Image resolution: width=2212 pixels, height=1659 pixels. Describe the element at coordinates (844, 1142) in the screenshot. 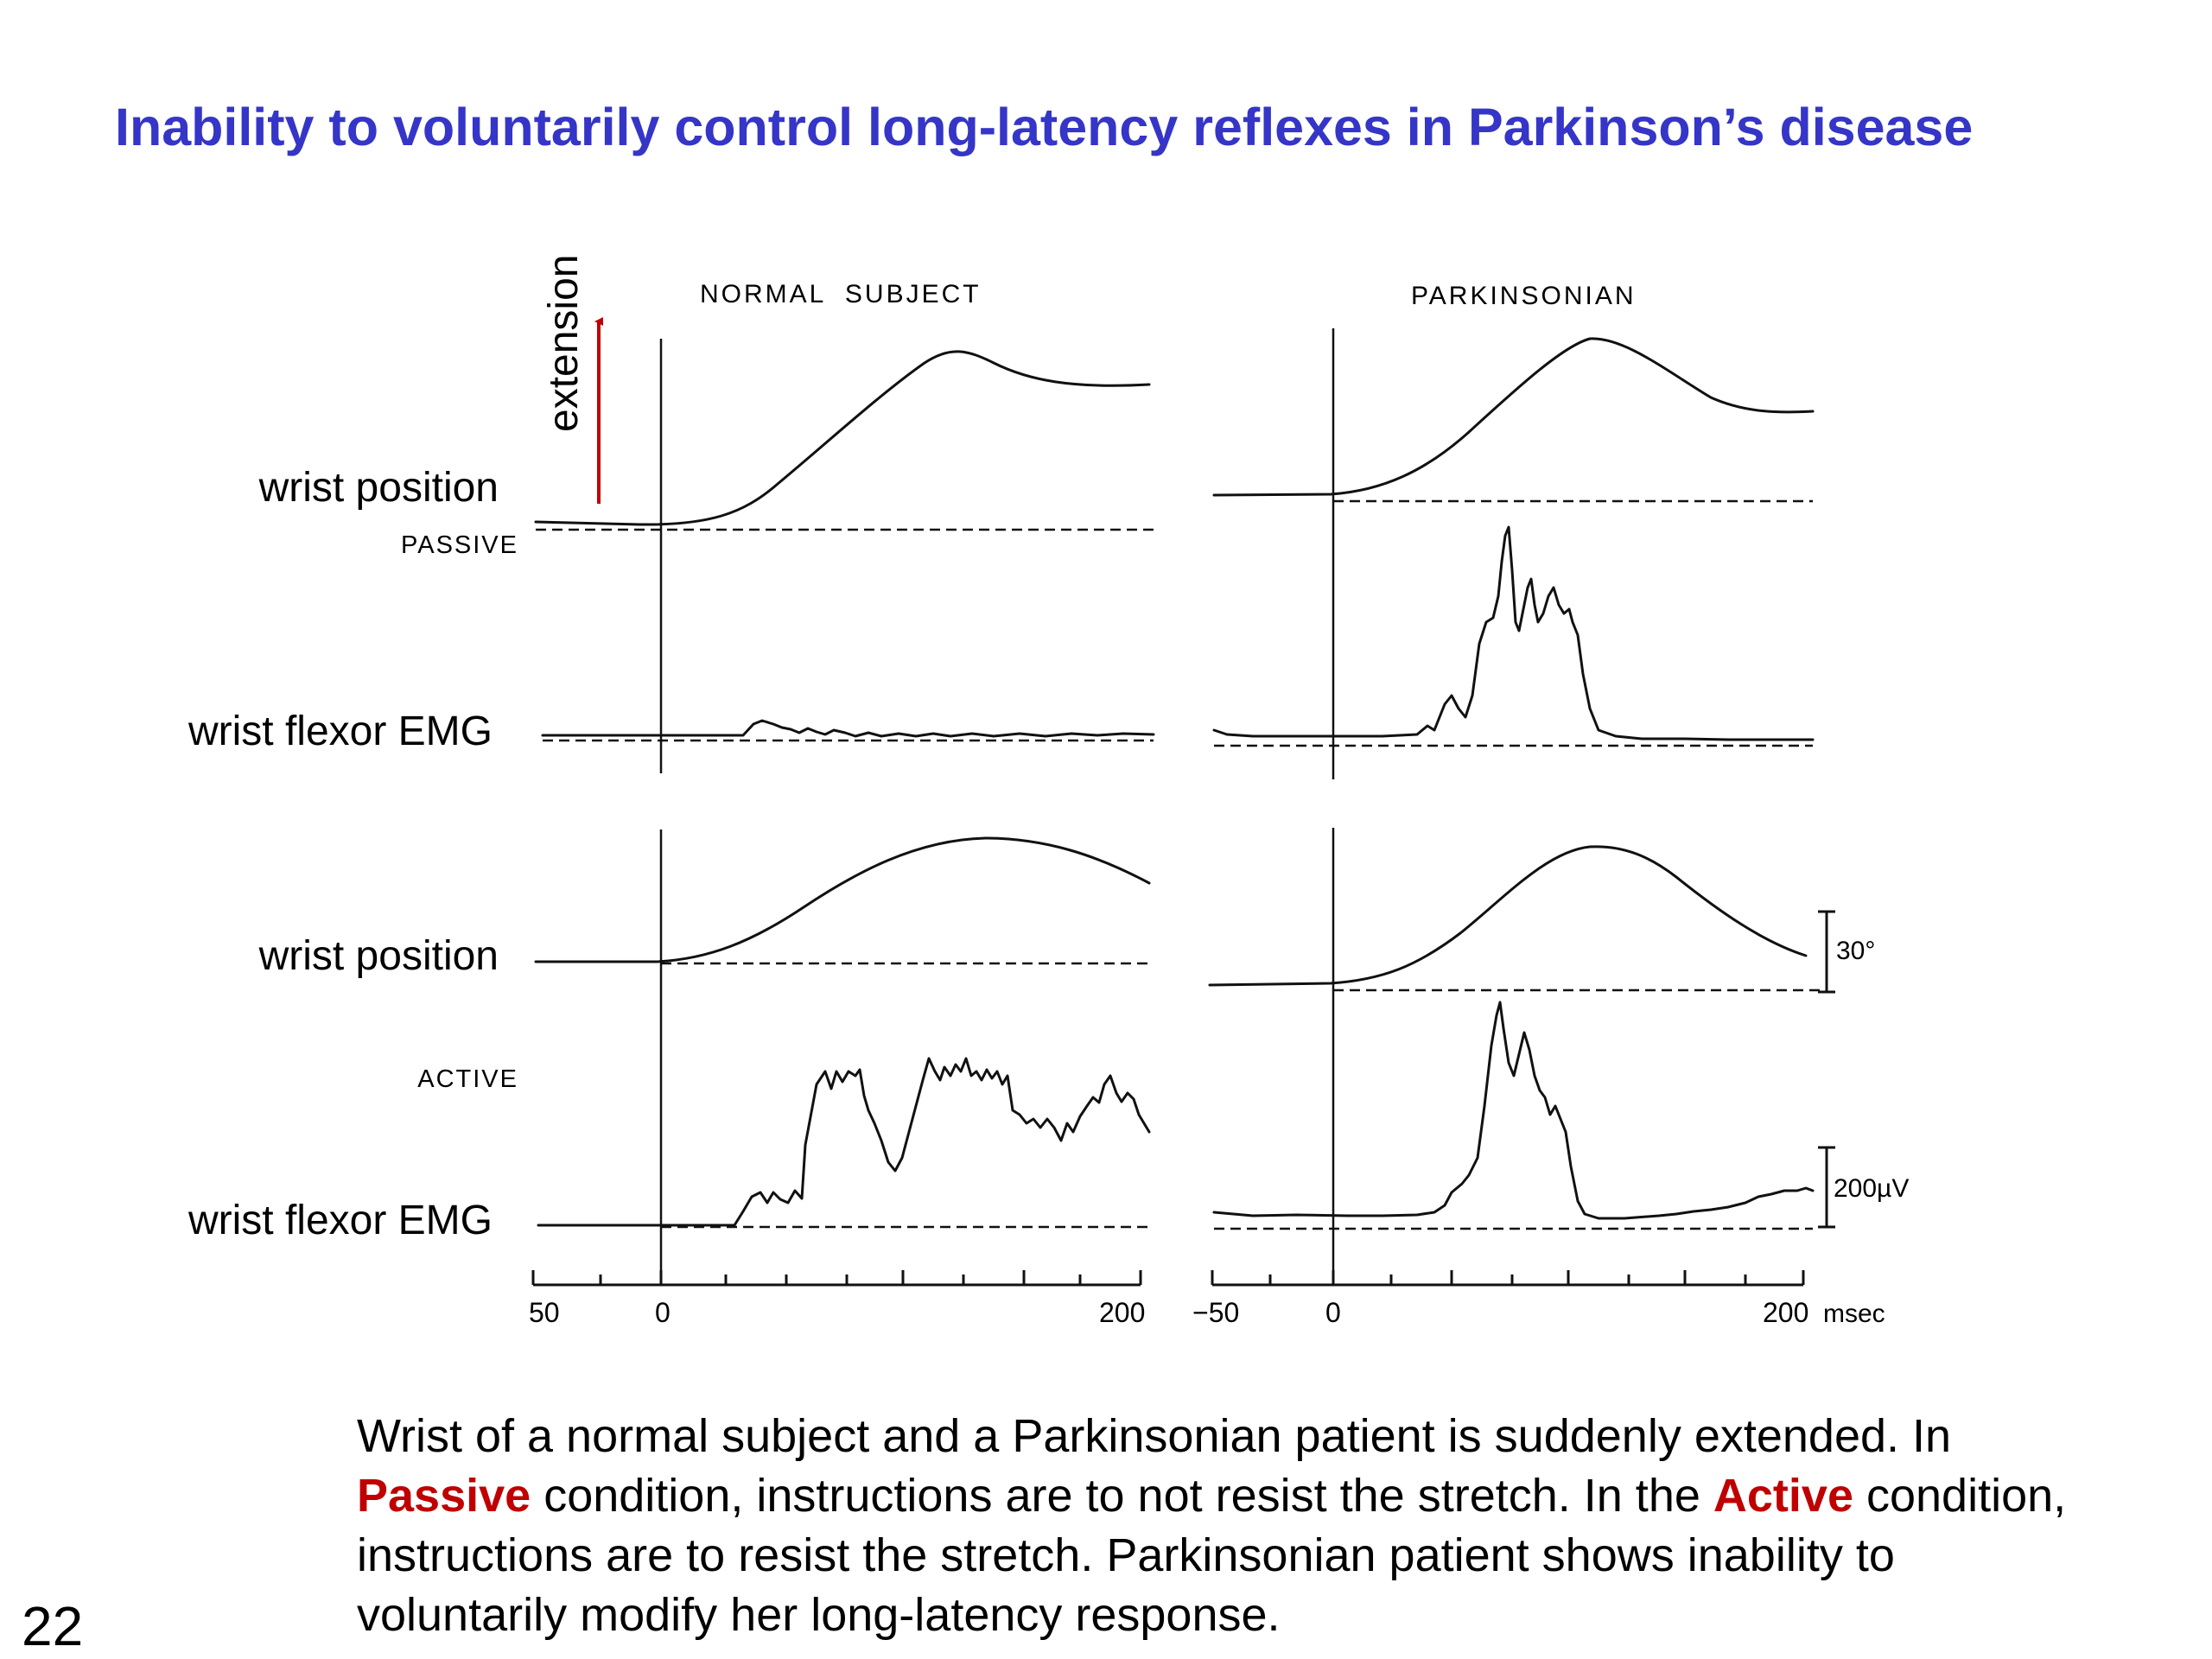

I see `trace-normal-active-emg` at that location.